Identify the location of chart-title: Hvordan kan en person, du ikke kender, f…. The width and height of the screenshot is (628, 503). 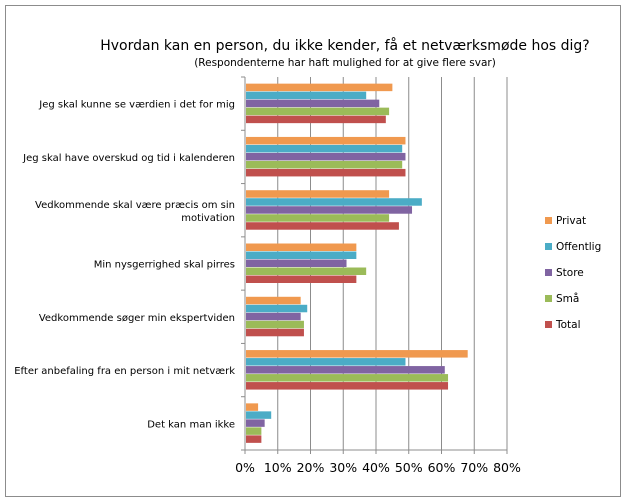
(345, 45).